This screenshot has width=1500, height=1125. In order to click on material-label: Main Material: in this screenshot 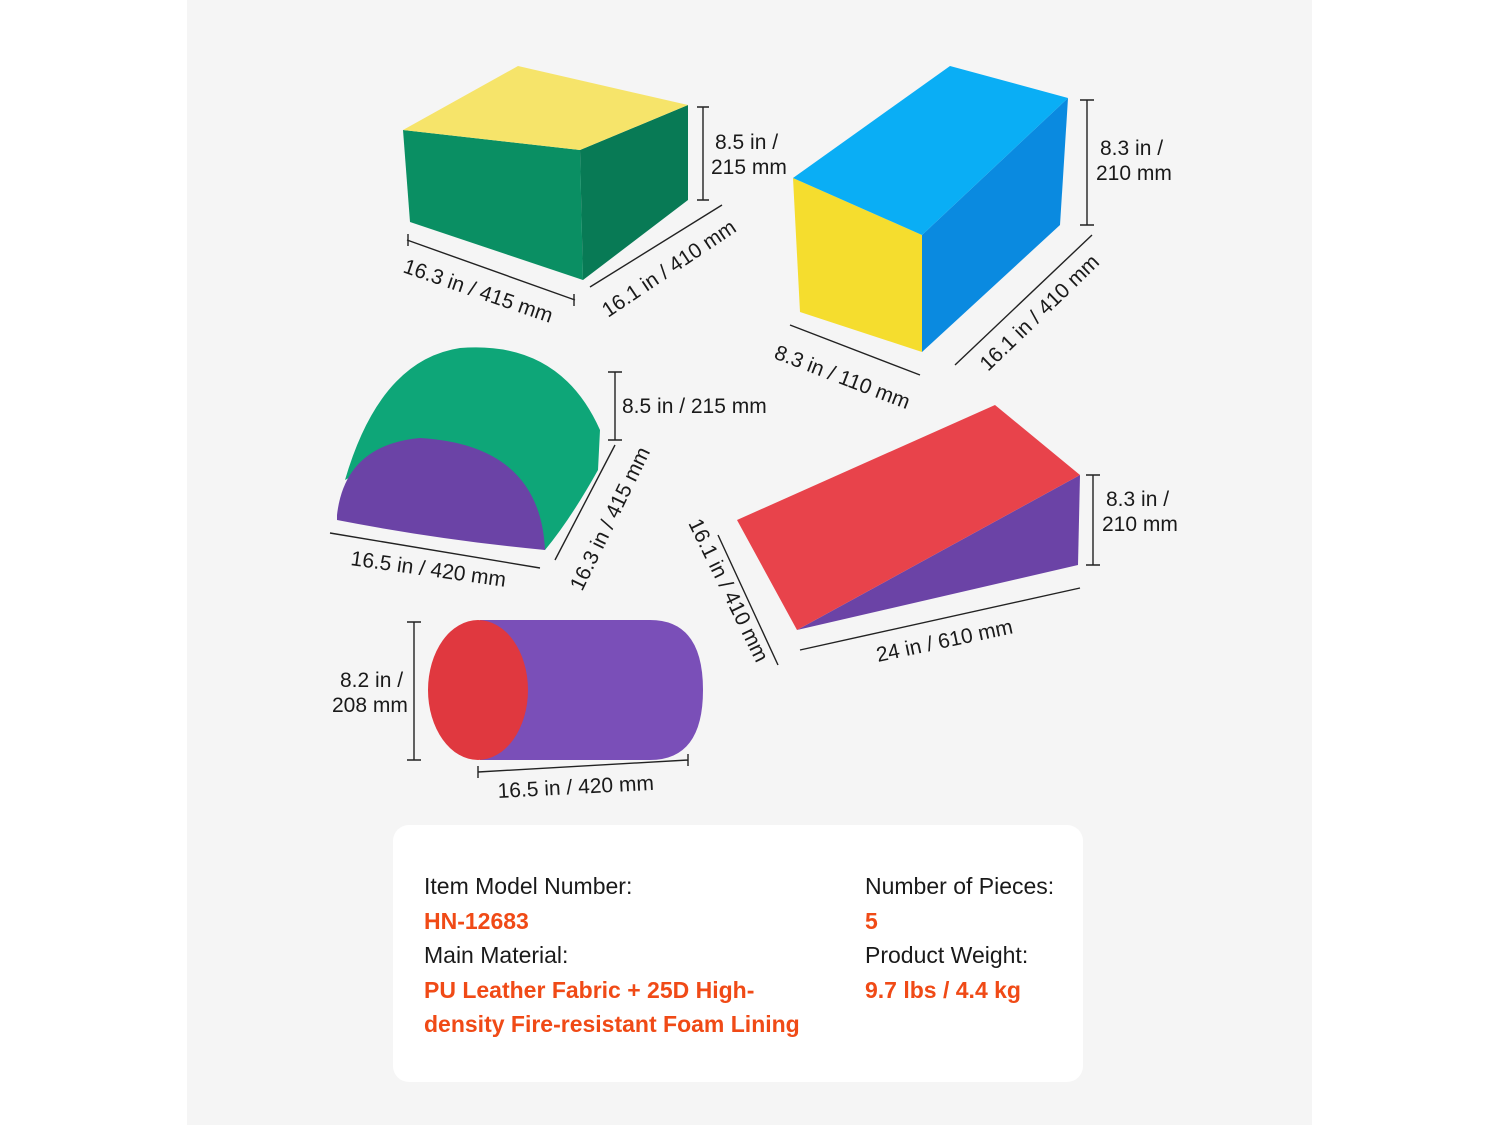, I will do `click(496, 955)`.